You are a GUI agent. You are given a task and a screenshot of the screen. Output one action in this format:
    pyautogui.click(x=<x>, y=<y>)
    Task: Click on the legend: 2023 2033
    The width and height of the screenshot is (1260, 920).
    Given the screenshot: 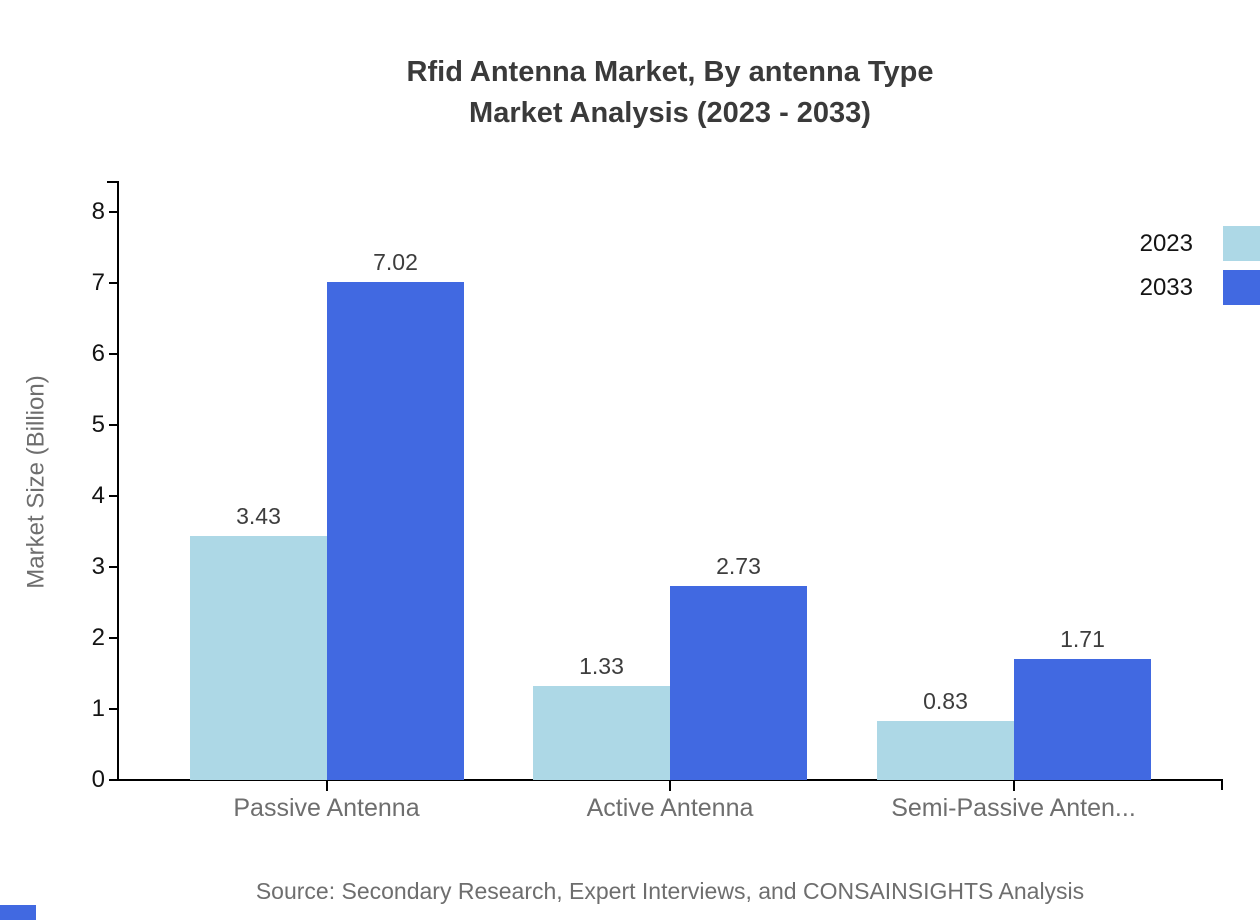 What is the action you would take?
    pyautogui.click(x=1200, y=265)
    